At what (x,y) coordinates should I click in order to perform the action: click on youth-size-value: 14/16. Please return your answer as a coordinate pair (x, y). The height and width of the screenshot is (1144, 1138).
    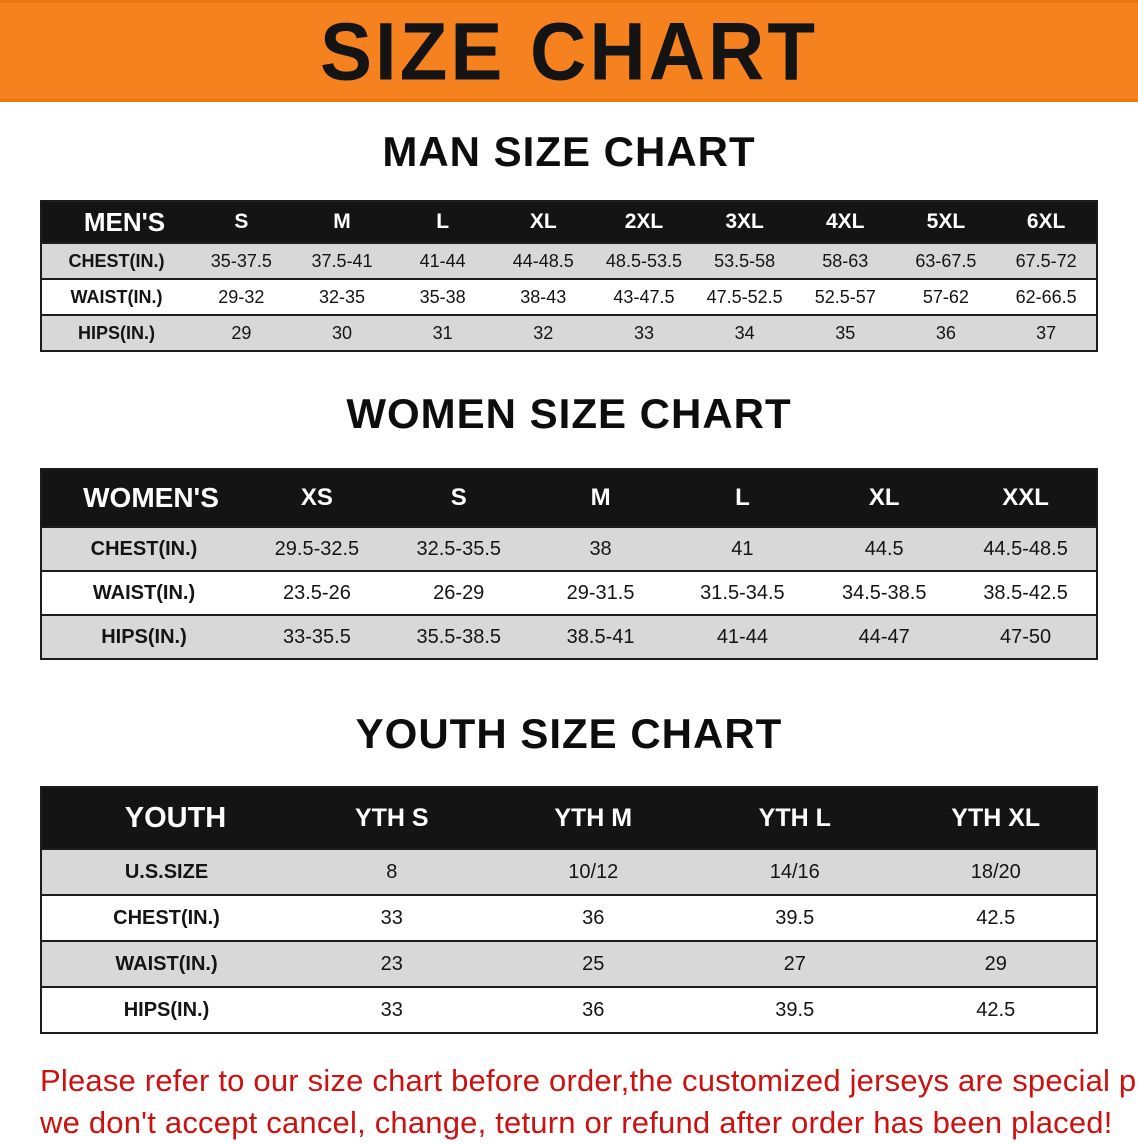
    Looking at the image, I should click on (795, 871).